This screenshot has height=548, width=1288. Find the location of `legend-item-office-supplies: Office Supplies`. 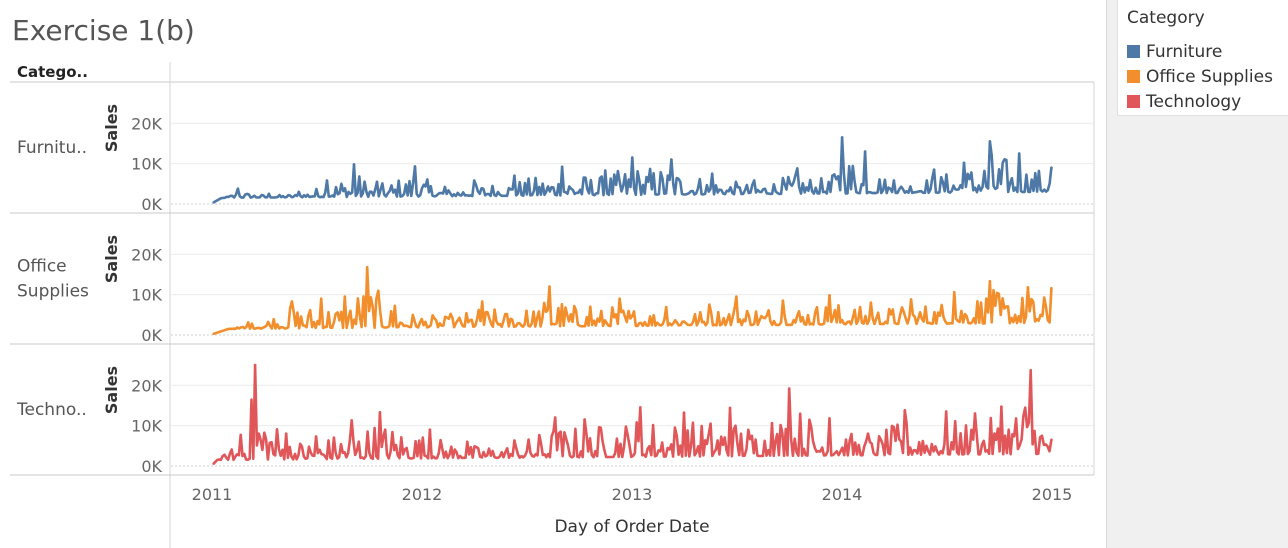

legend-item-office-supplies: Office Supplies is located at coordinates (1200, 77).